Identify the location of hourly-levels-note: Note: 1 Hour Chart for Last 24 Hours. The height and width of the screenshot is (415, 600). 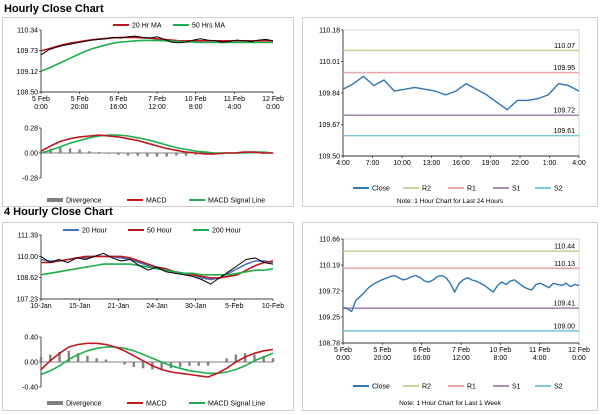
(450, 201).